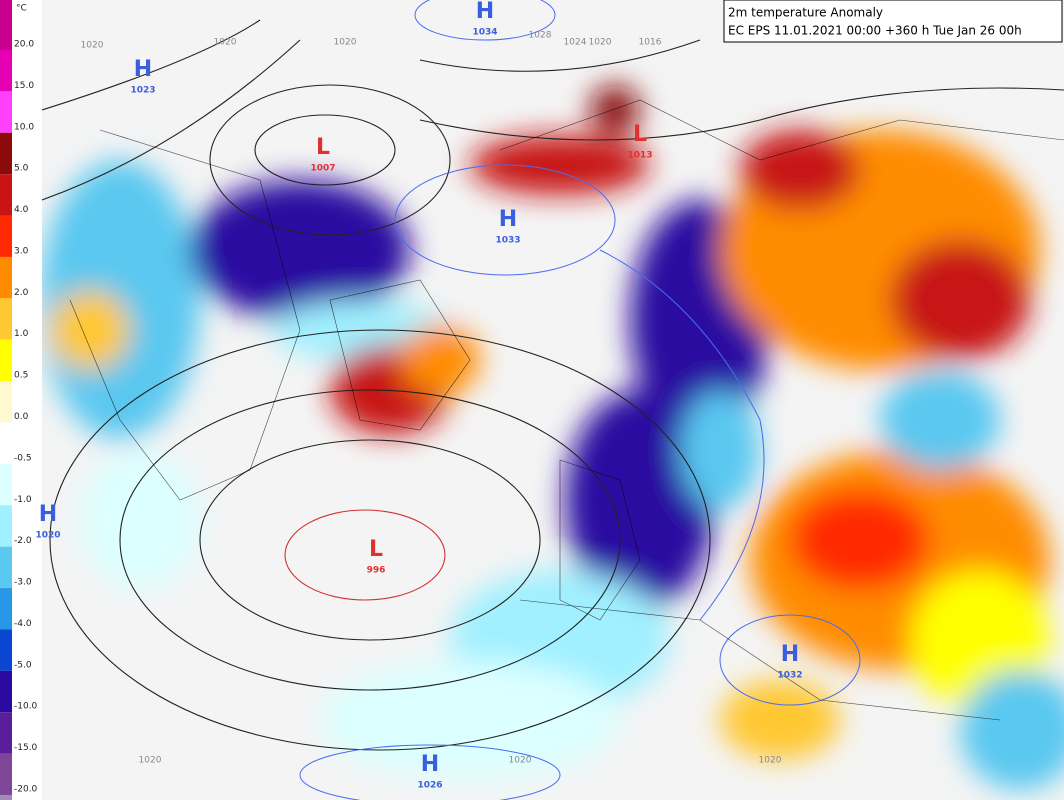  What do you see at coordinates (21, 293) in the screenshot?
I see `legend-label: 2.0` at bounding box center [21, 293].